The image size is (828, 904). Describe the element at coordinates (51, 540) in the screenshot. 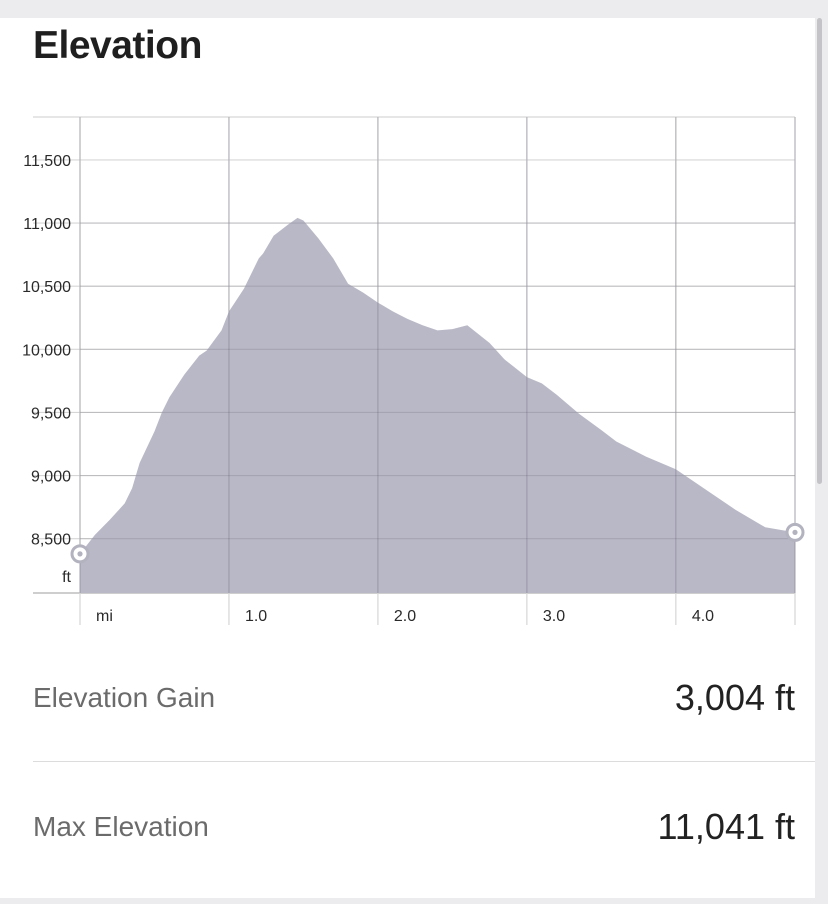

I see `y-tick-label: 8,500` at that location.